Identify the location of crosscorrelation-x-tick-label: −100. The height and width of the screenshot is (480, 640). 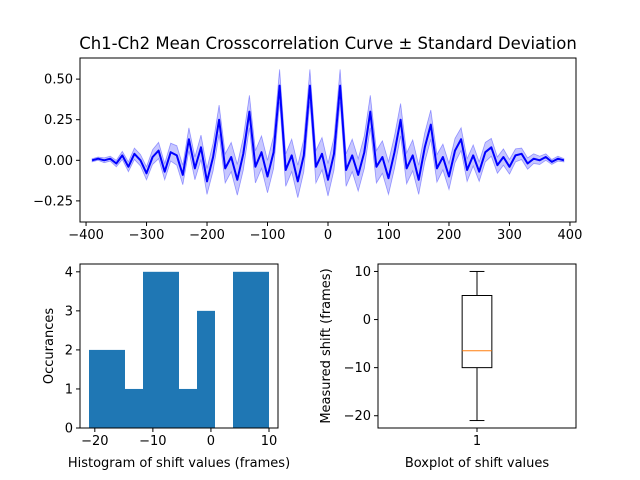
(268, 235).